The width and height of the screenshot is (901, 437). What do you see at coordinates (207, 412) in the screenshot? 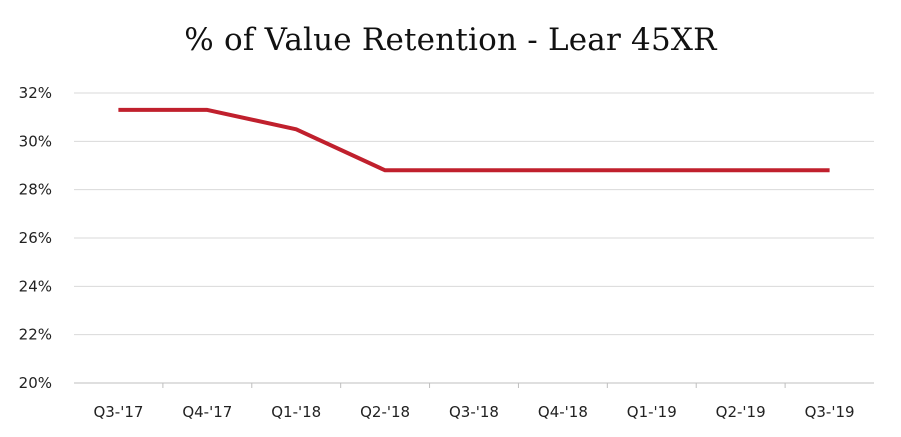
I see `x-tick-label: Q4-'17` at bounding box center [207, 412].